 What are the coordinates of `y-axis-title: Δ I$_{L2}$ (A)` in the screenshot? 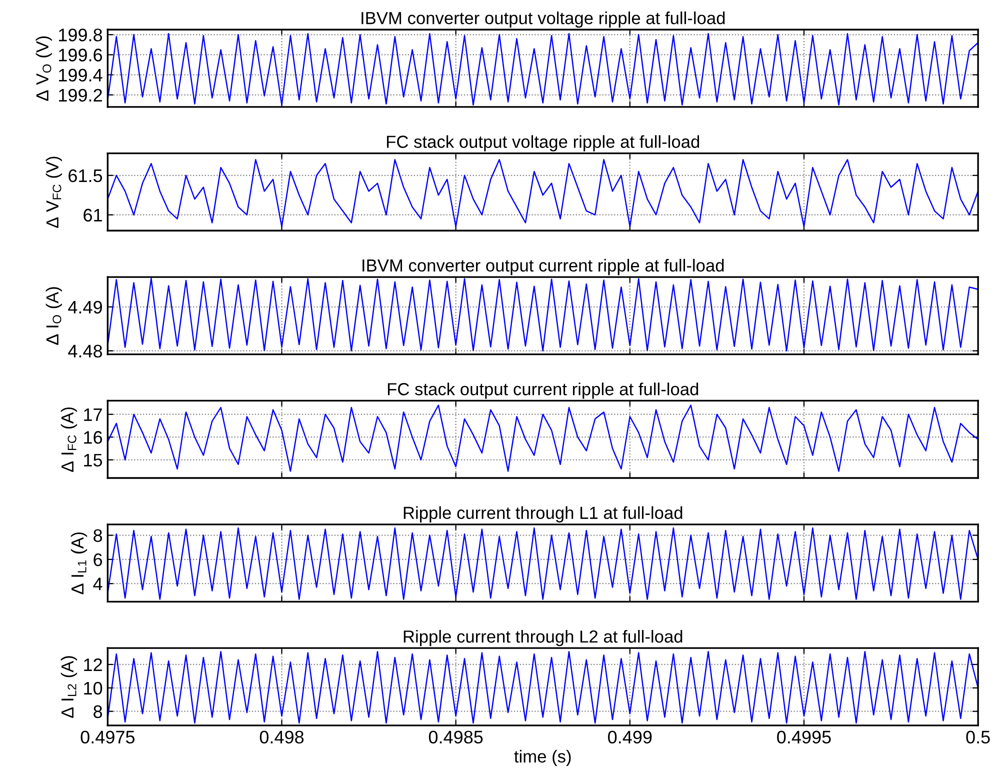 It's located at (69, 687).